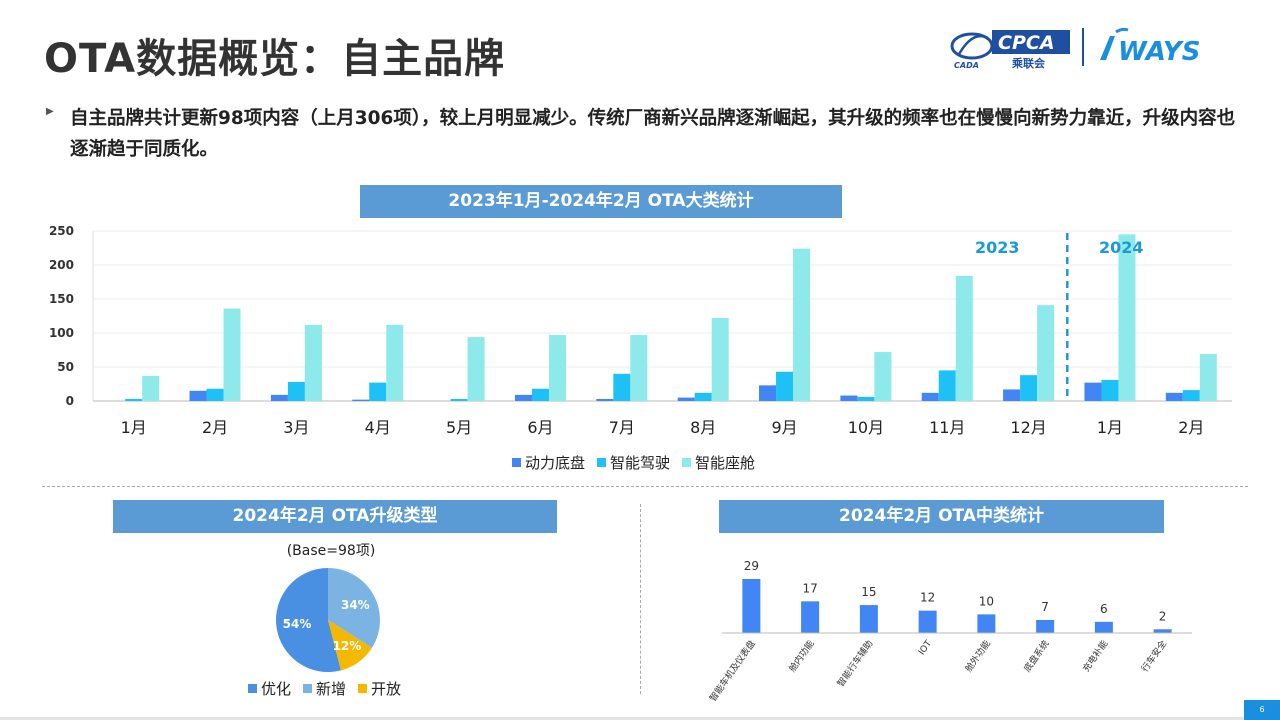  I want to click on bar-底盘系统, so click(1045, 626).